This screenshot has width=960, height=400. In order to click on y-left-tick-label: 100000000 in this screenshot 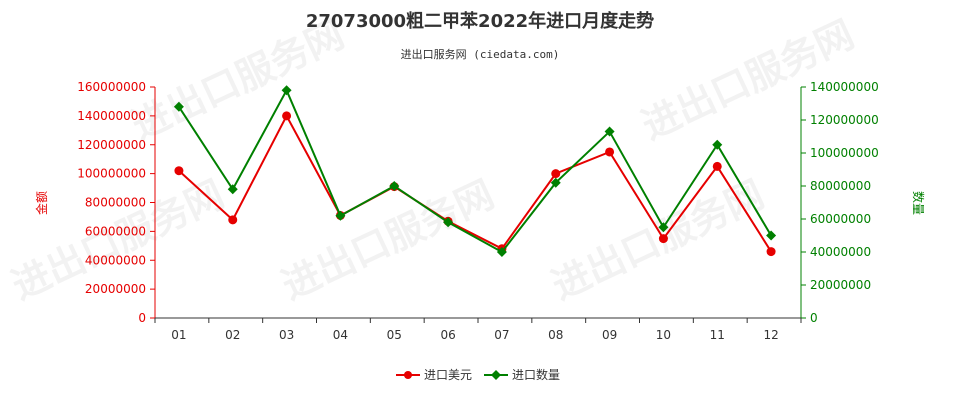, I will do `click(111, 174)`.